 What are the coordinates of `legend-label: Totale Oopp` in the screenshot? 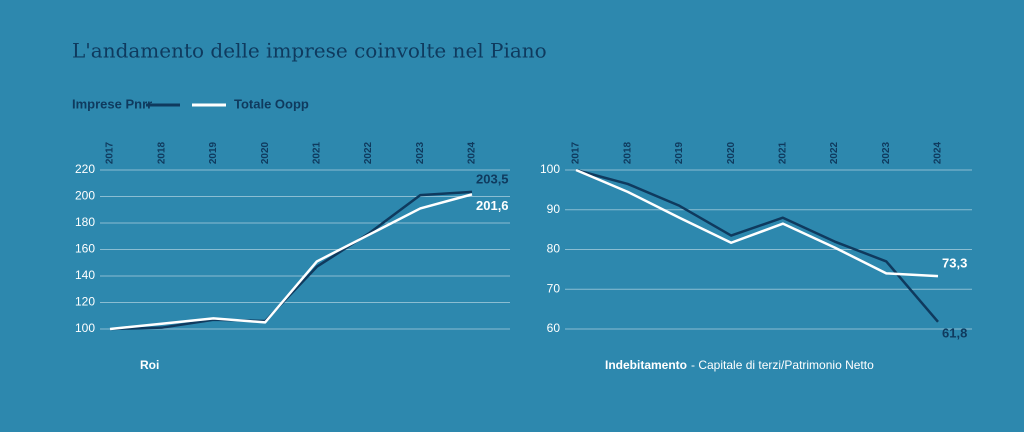 It's located at (271, 103).